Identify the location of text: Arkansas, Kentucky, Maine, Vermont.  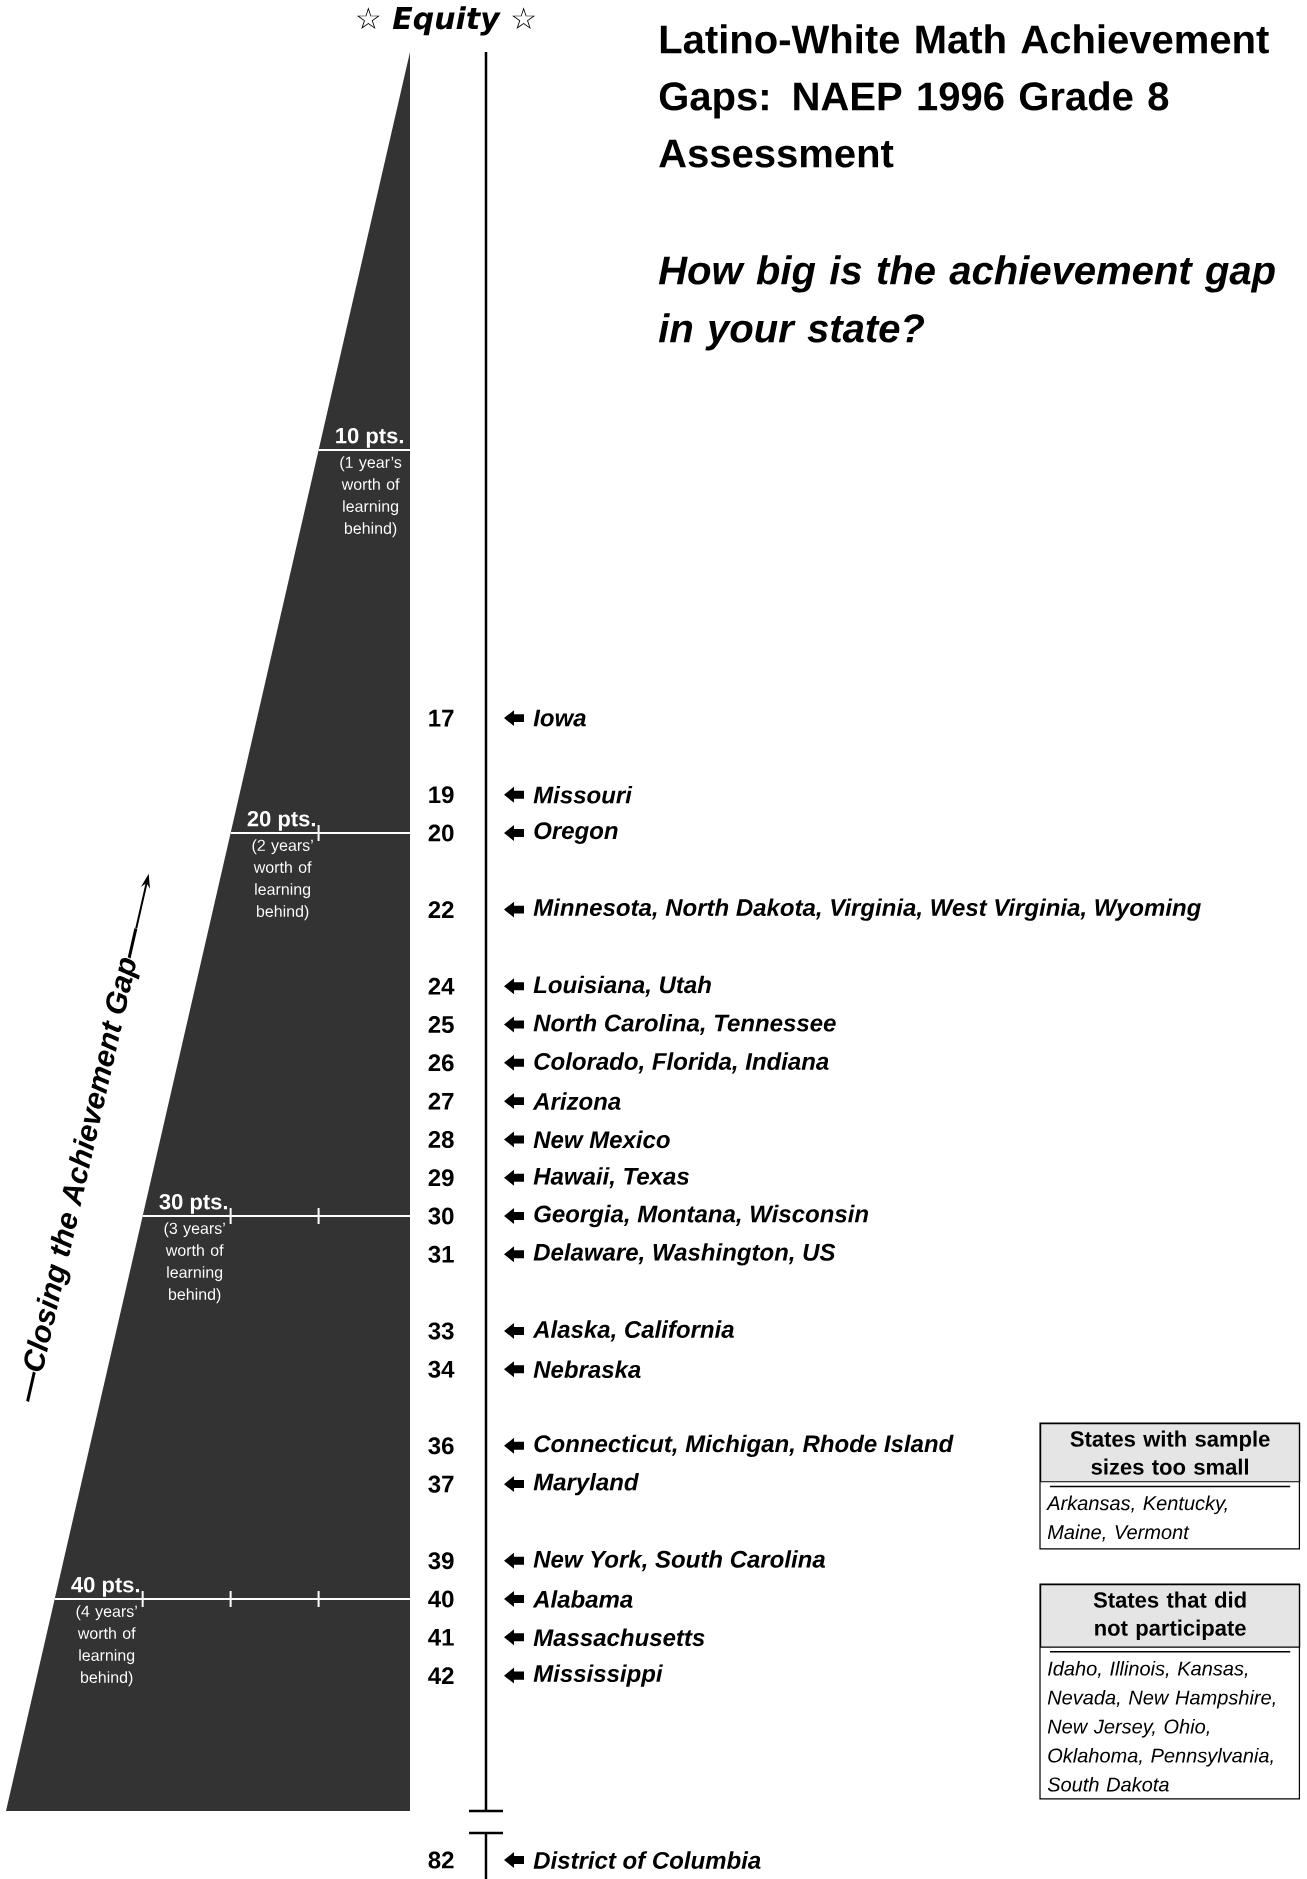
(1136, 1518).